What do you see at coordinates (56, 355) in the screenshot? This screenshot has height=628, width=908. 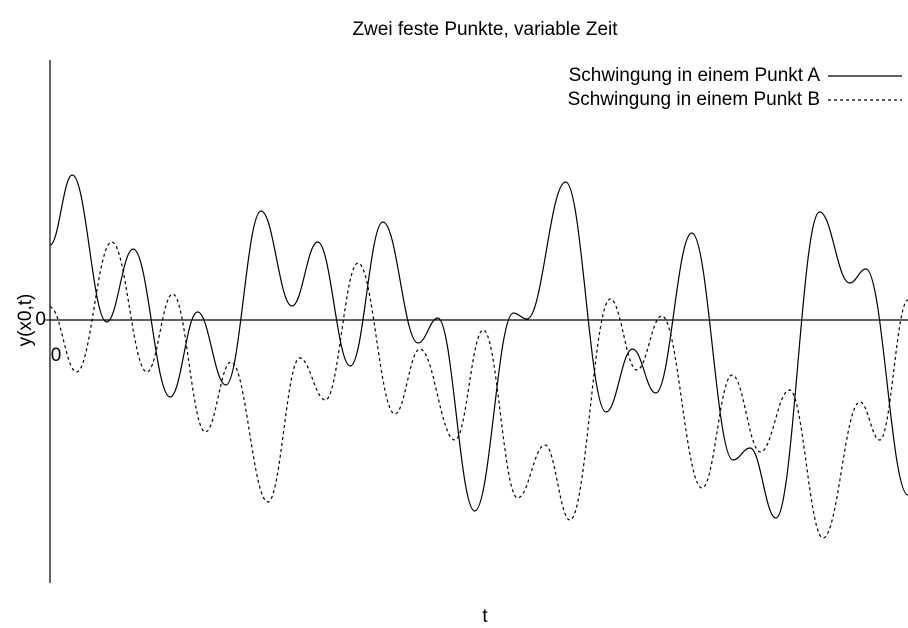 I see `x-tick-label: 0` at bounding box center [56, 355].